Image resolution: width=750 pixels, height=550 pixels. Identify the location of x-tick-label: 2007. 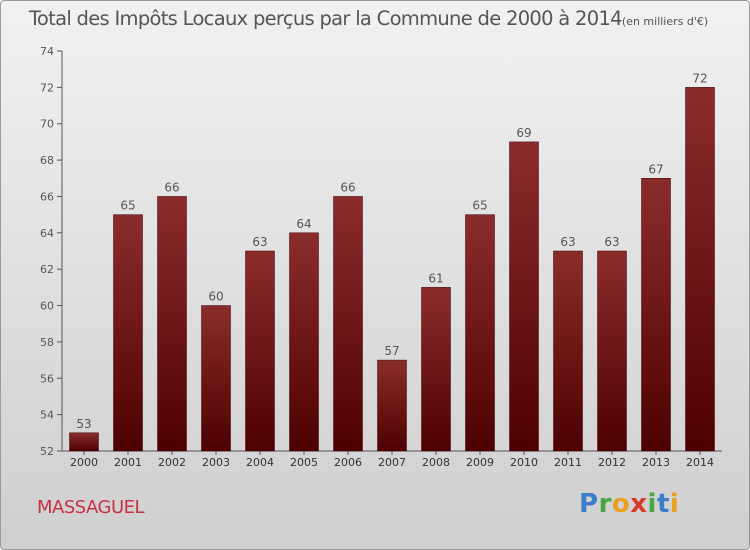
(392, 462).